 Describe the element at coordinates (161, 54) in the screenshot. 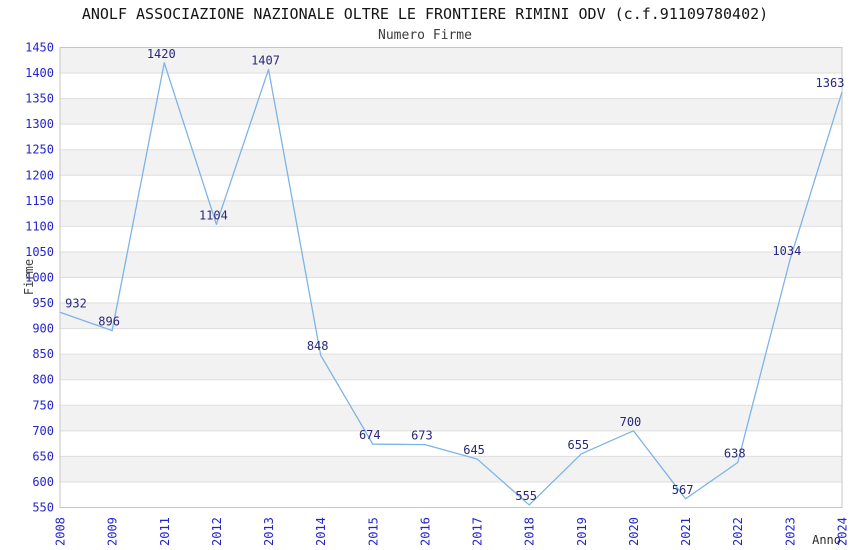

I see `data-point-label: 1420` at that location.